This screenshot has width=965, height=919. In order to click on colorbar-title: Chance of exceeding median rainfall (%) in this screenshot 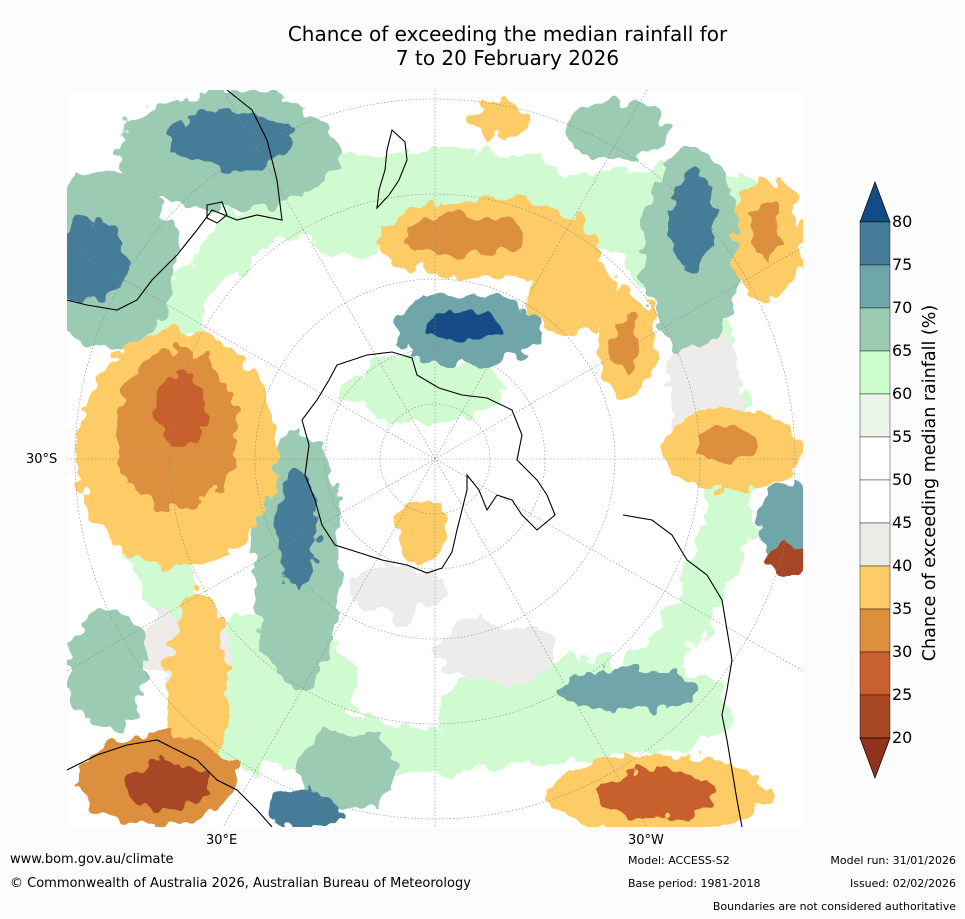, I will do `click(930, 483)`.